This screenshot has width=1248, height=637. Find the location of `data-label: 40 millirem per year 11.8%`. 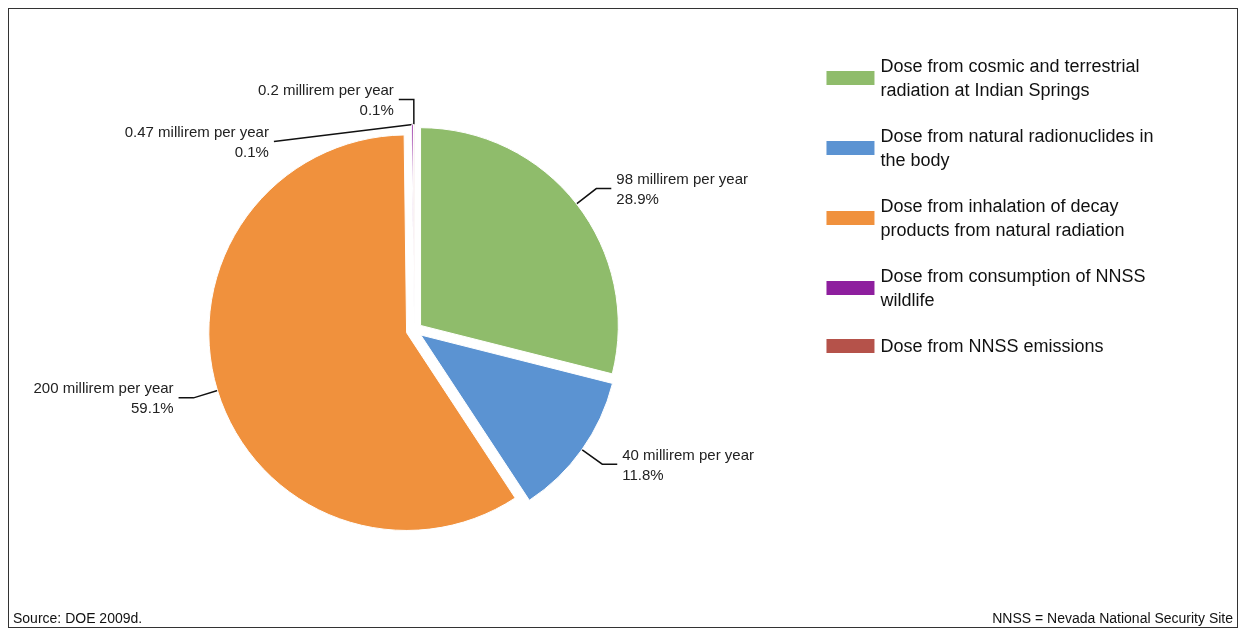

data-label: 40 millirem per year 11.8% is located at coordinates (688, 464).